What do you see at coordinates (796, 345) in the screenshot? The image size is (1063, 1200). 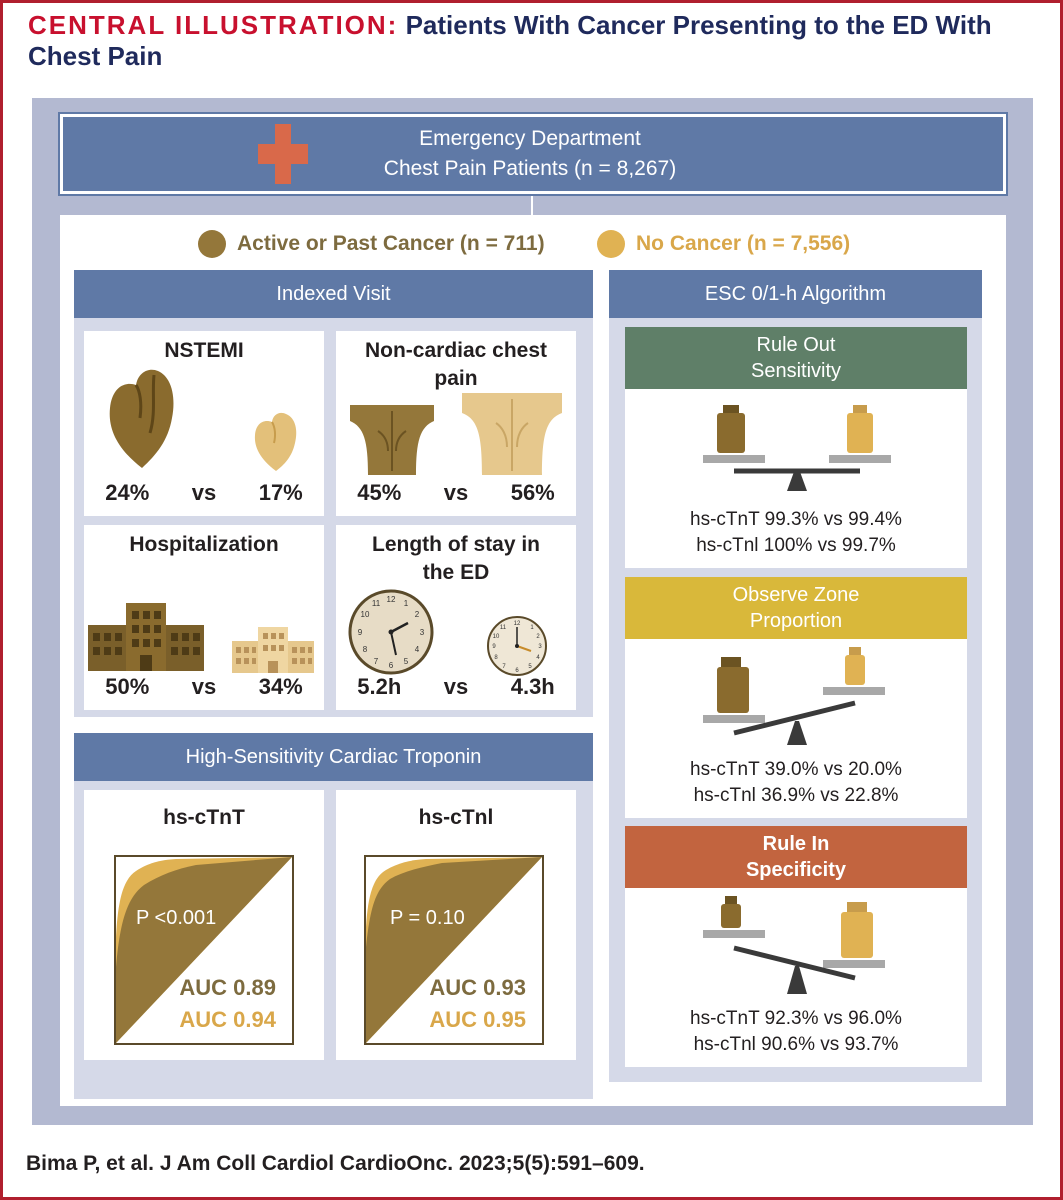 I see `rule-out-title1: Rule Out` at bounding box center [796, 345].